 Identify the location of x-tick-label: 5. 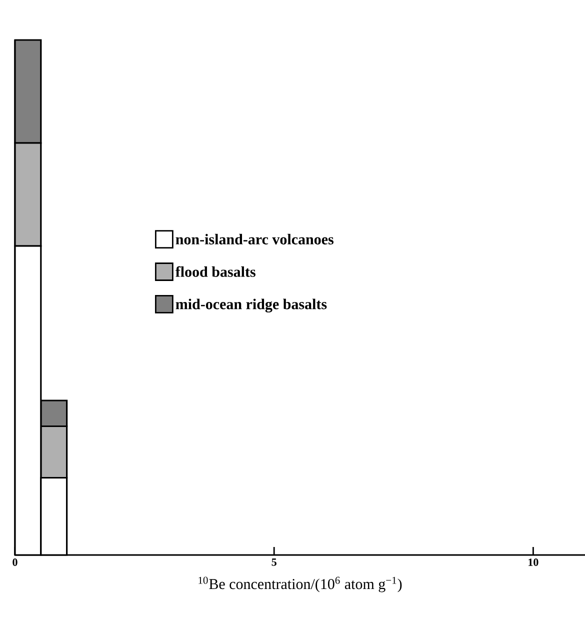
(274, 562).